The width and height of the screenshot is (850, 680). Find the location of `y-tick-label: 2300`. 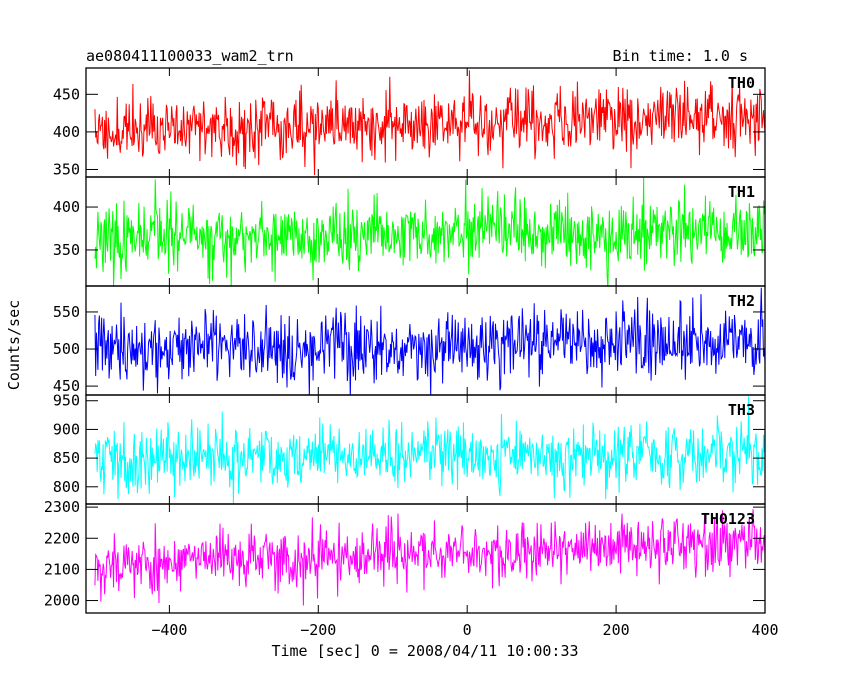

y-tick-label: 2300 is located at coordinates (62, 507).